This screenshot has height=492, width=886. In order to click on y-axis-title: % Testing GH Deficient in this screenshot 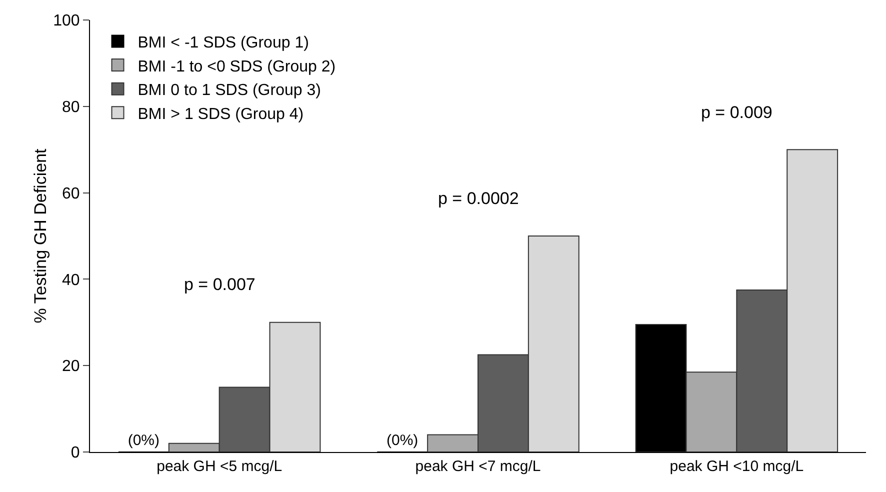, I will do `click(40, 236)`.